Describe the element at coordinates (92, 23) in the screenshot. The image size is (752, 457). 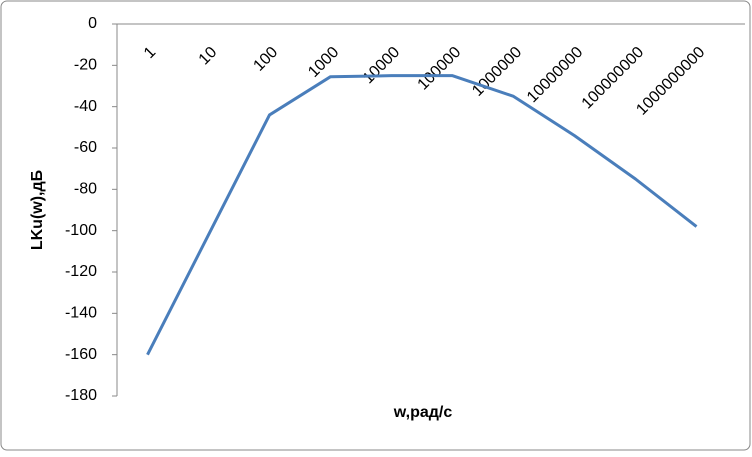
I see `y-tick-label: 0` at that location.